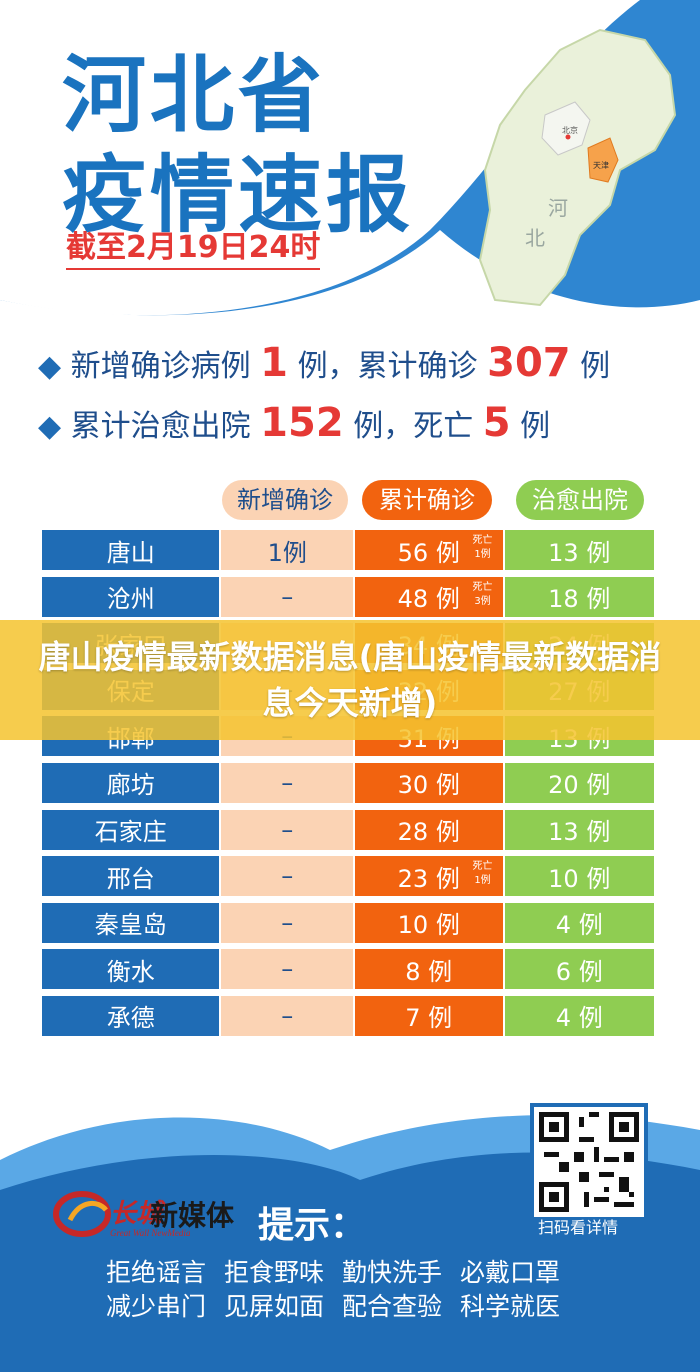 The image size is (700, 1372). I want to click on city-cell: 石家庄, so click(131, 829).